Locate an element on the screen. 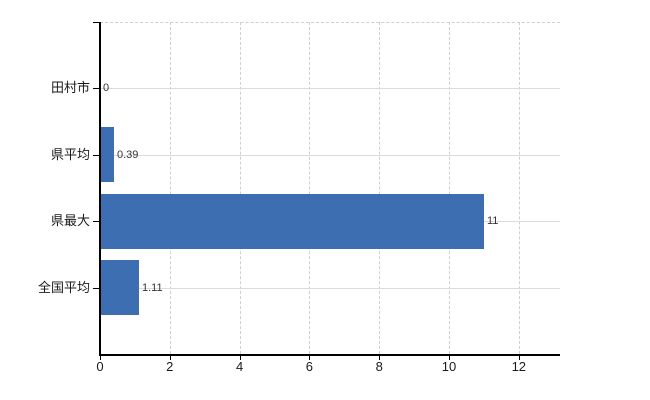  category-label: 県平均 is located at coordinates (70, 154).